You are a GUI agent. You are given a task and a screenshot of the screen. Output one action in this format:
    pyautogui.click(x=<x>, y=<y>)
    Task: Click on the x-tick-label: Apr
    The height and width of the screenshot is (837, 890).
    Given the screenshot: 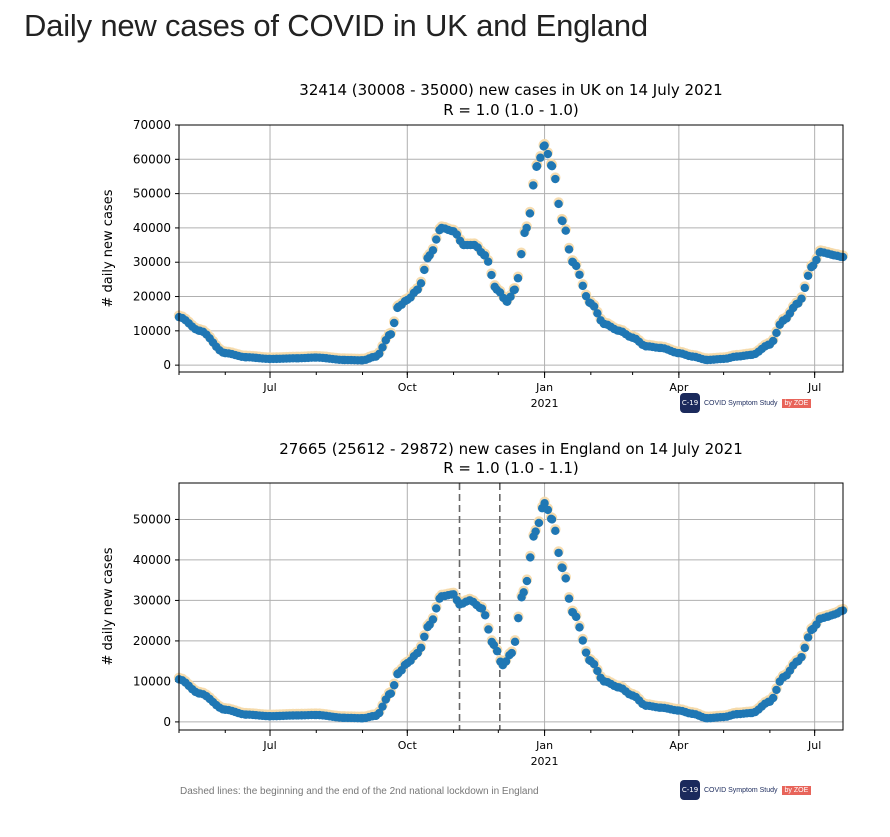 What is the action you would take?
    pyautogui.click(x=679, y=387)
    